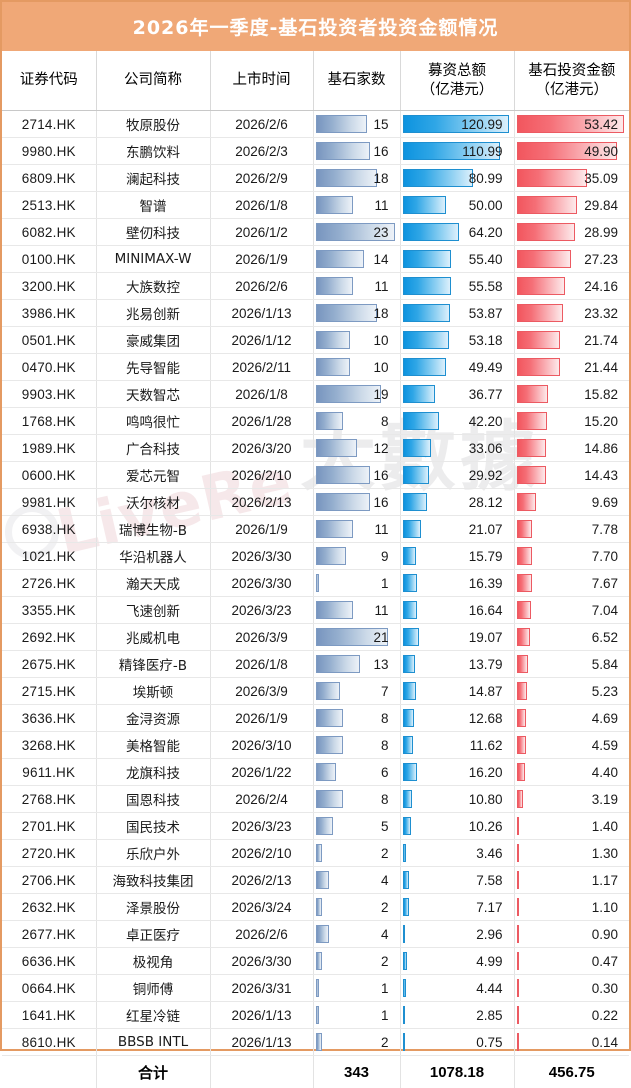 The height and width of the screenshot is (1088, 631). What do you see at coordinates (261, 907) in the screenshot?
I see `cell-listing-date: 2026/3/24` at bounding box center [261, 907].